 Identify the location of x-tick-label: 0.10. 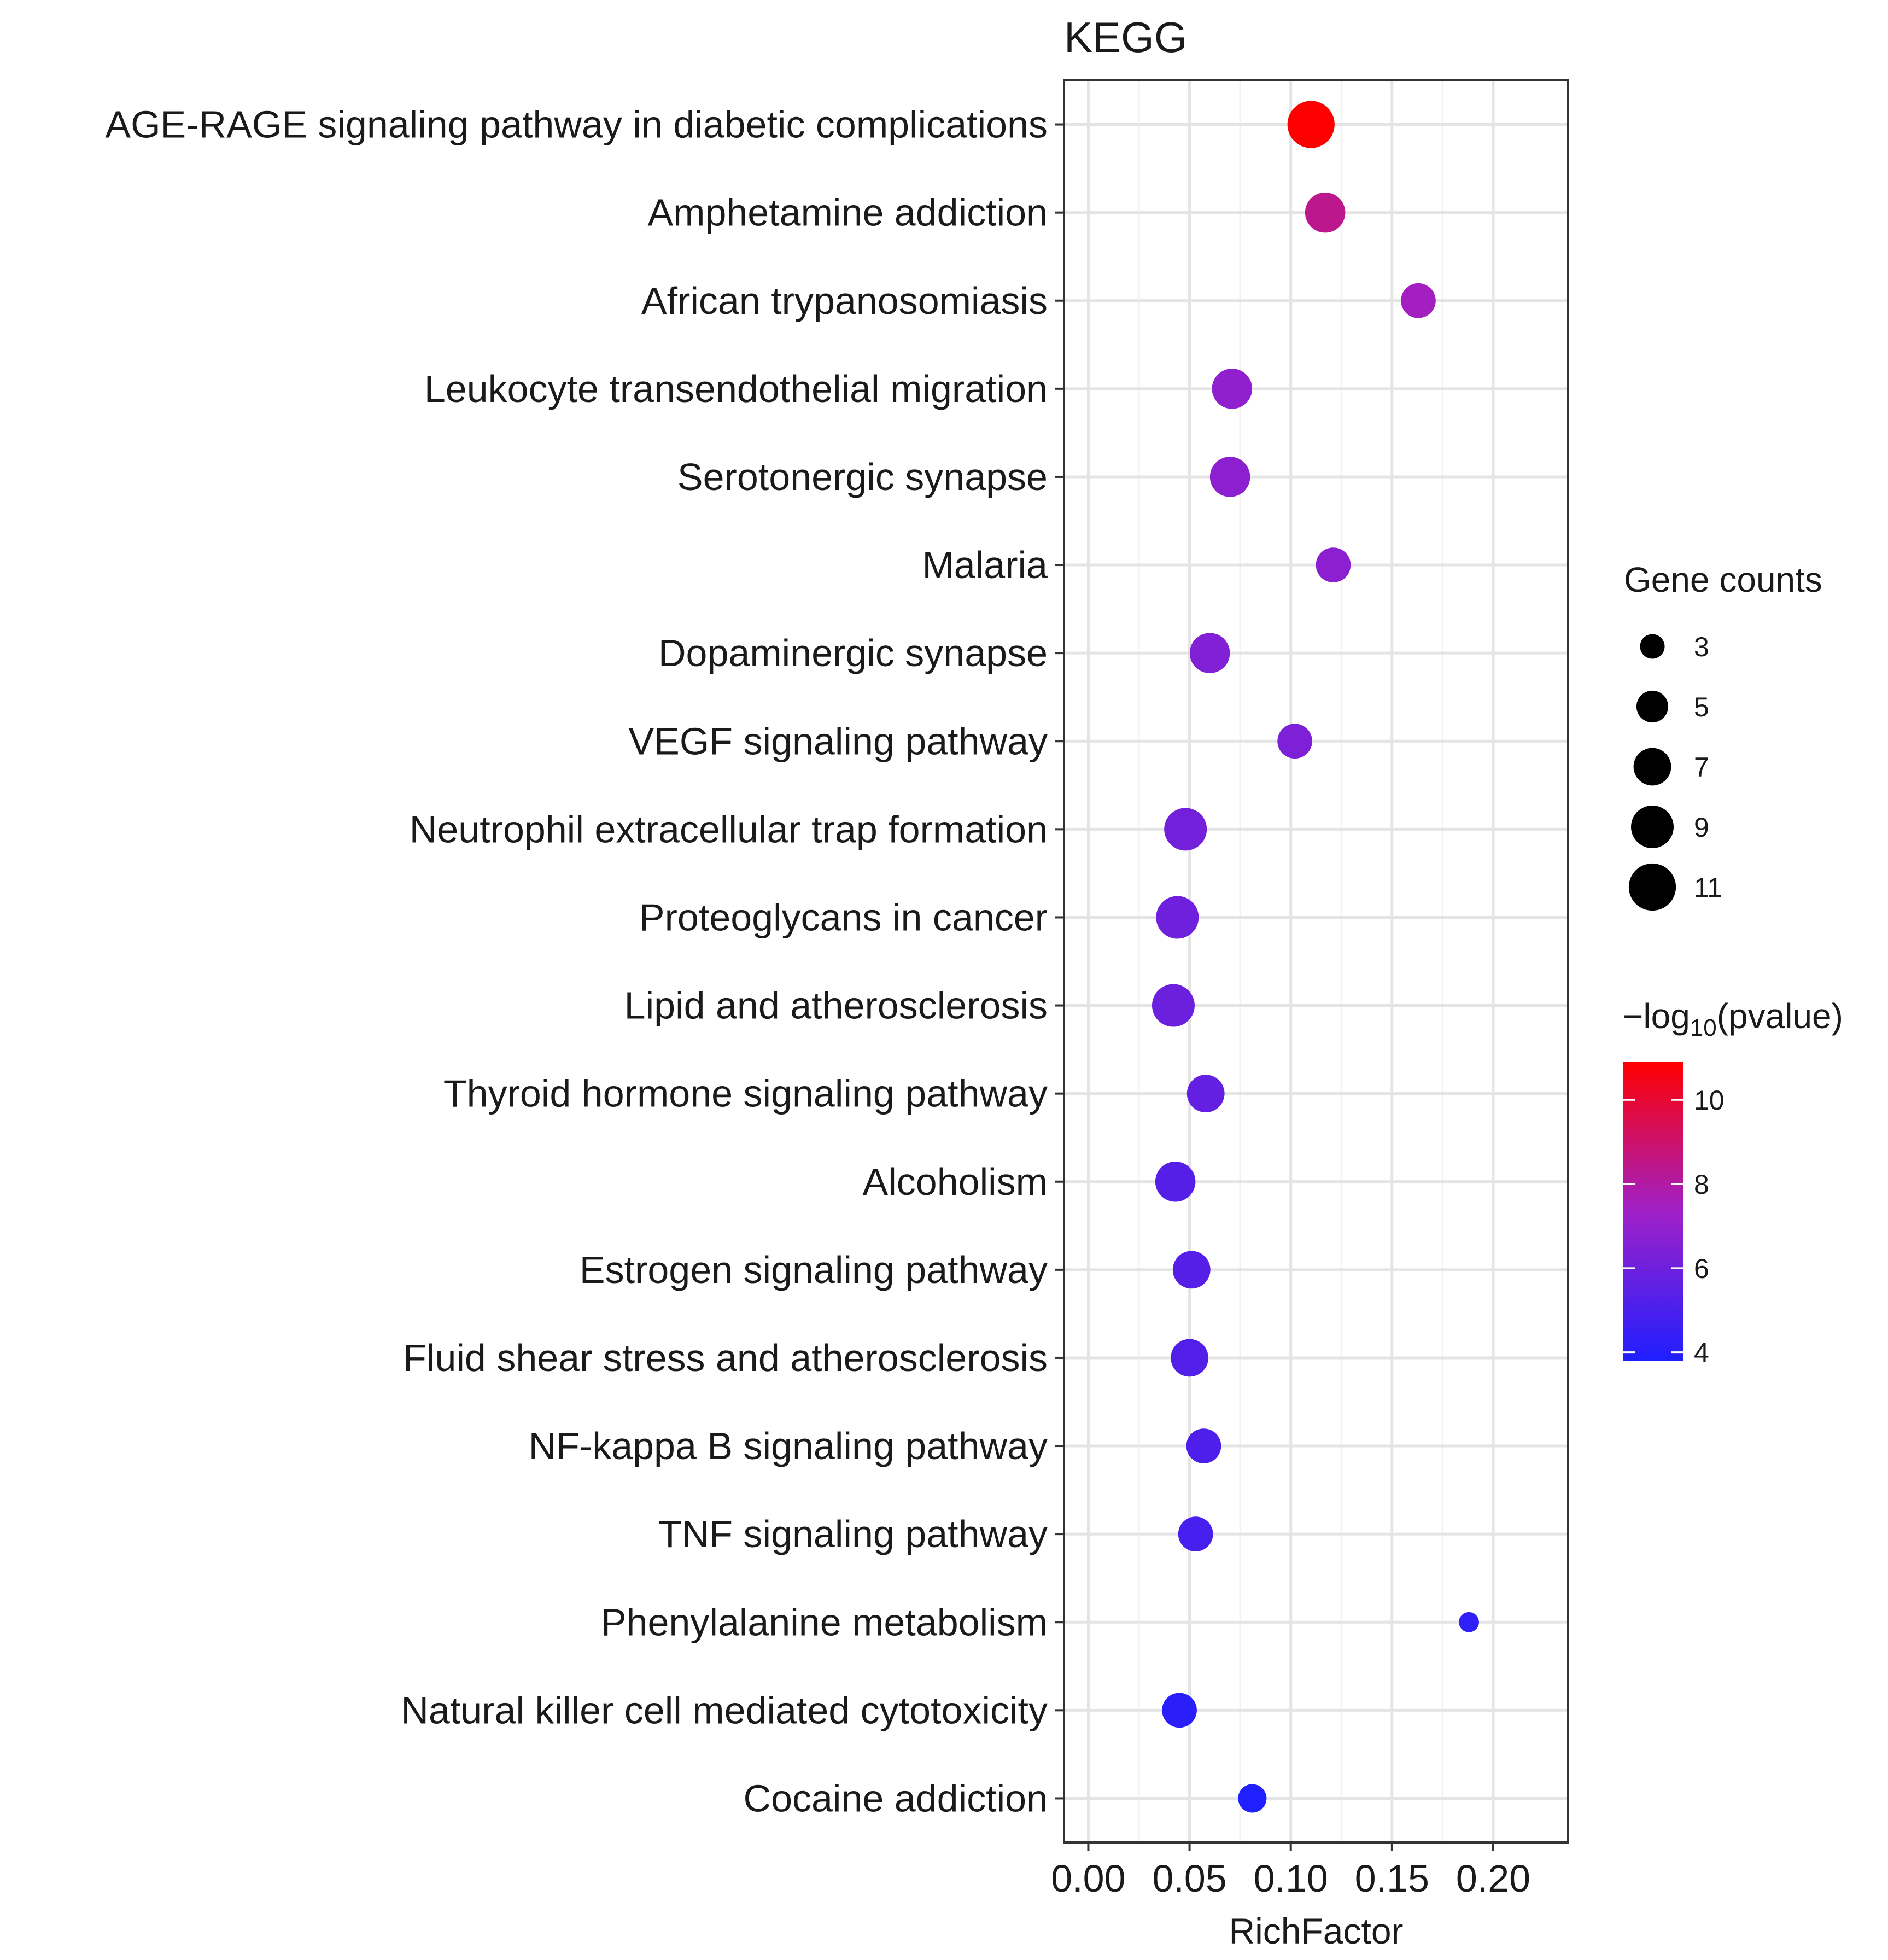
(1291, 1878).